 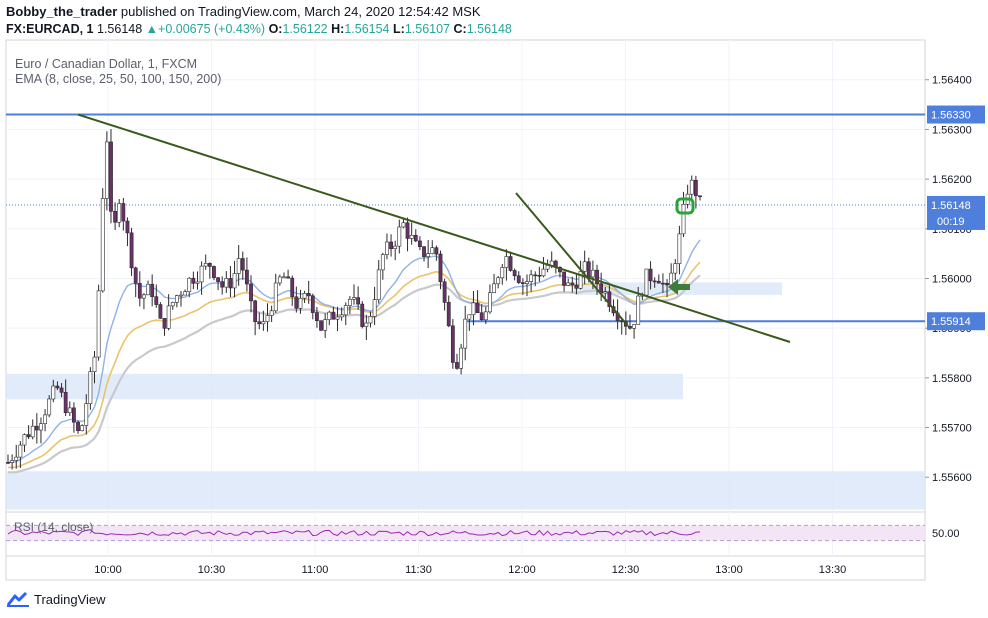 What do you see at coordinates (951, 322) in the screenshot?
I see `level-price-tag-label: 1.55914` at bounding box center [951, 322].